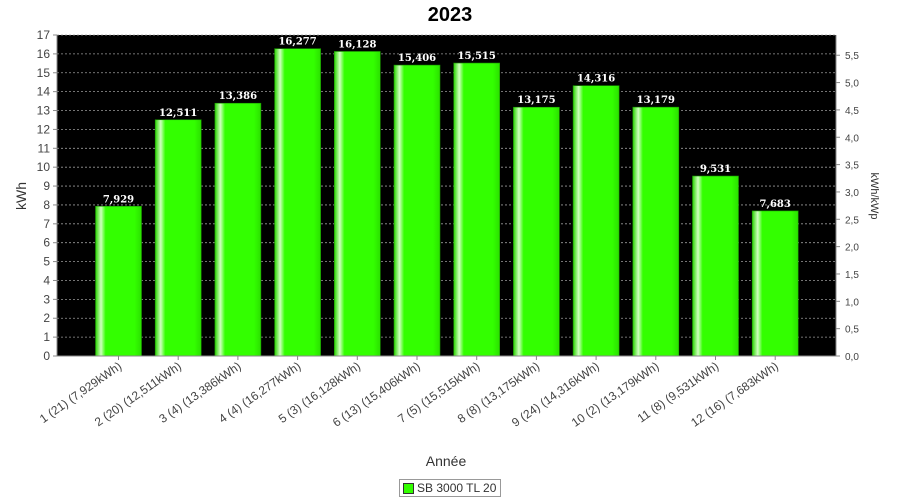  Describe the element at coordinates (656, 100) in the screenshot. I see `data-label: 13,179` at that location.